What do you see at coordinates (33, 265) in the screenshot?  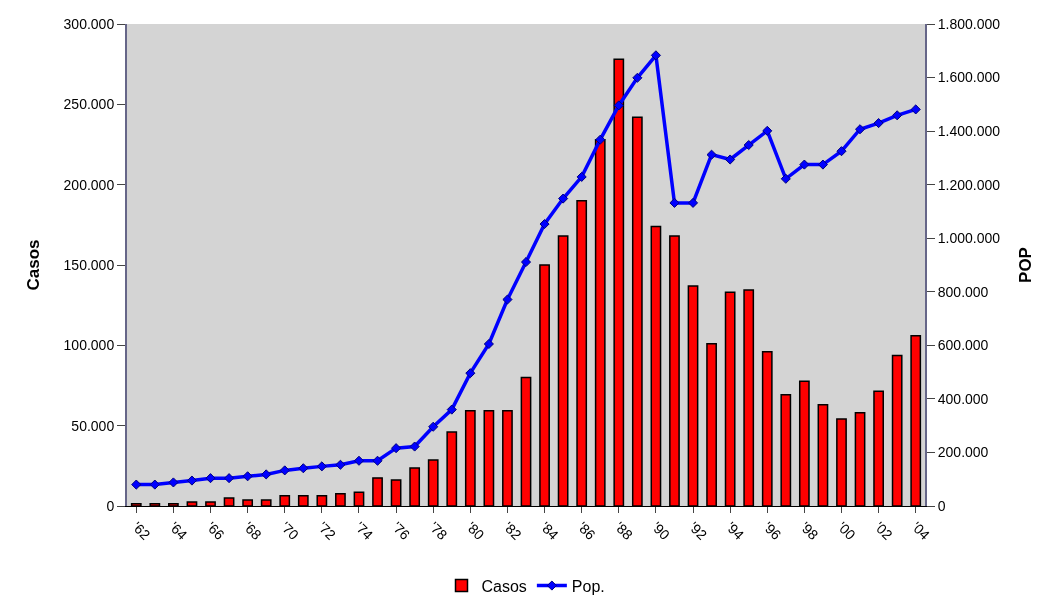 I see `y-axis-title: Casos` at bounding box center [33, 265].